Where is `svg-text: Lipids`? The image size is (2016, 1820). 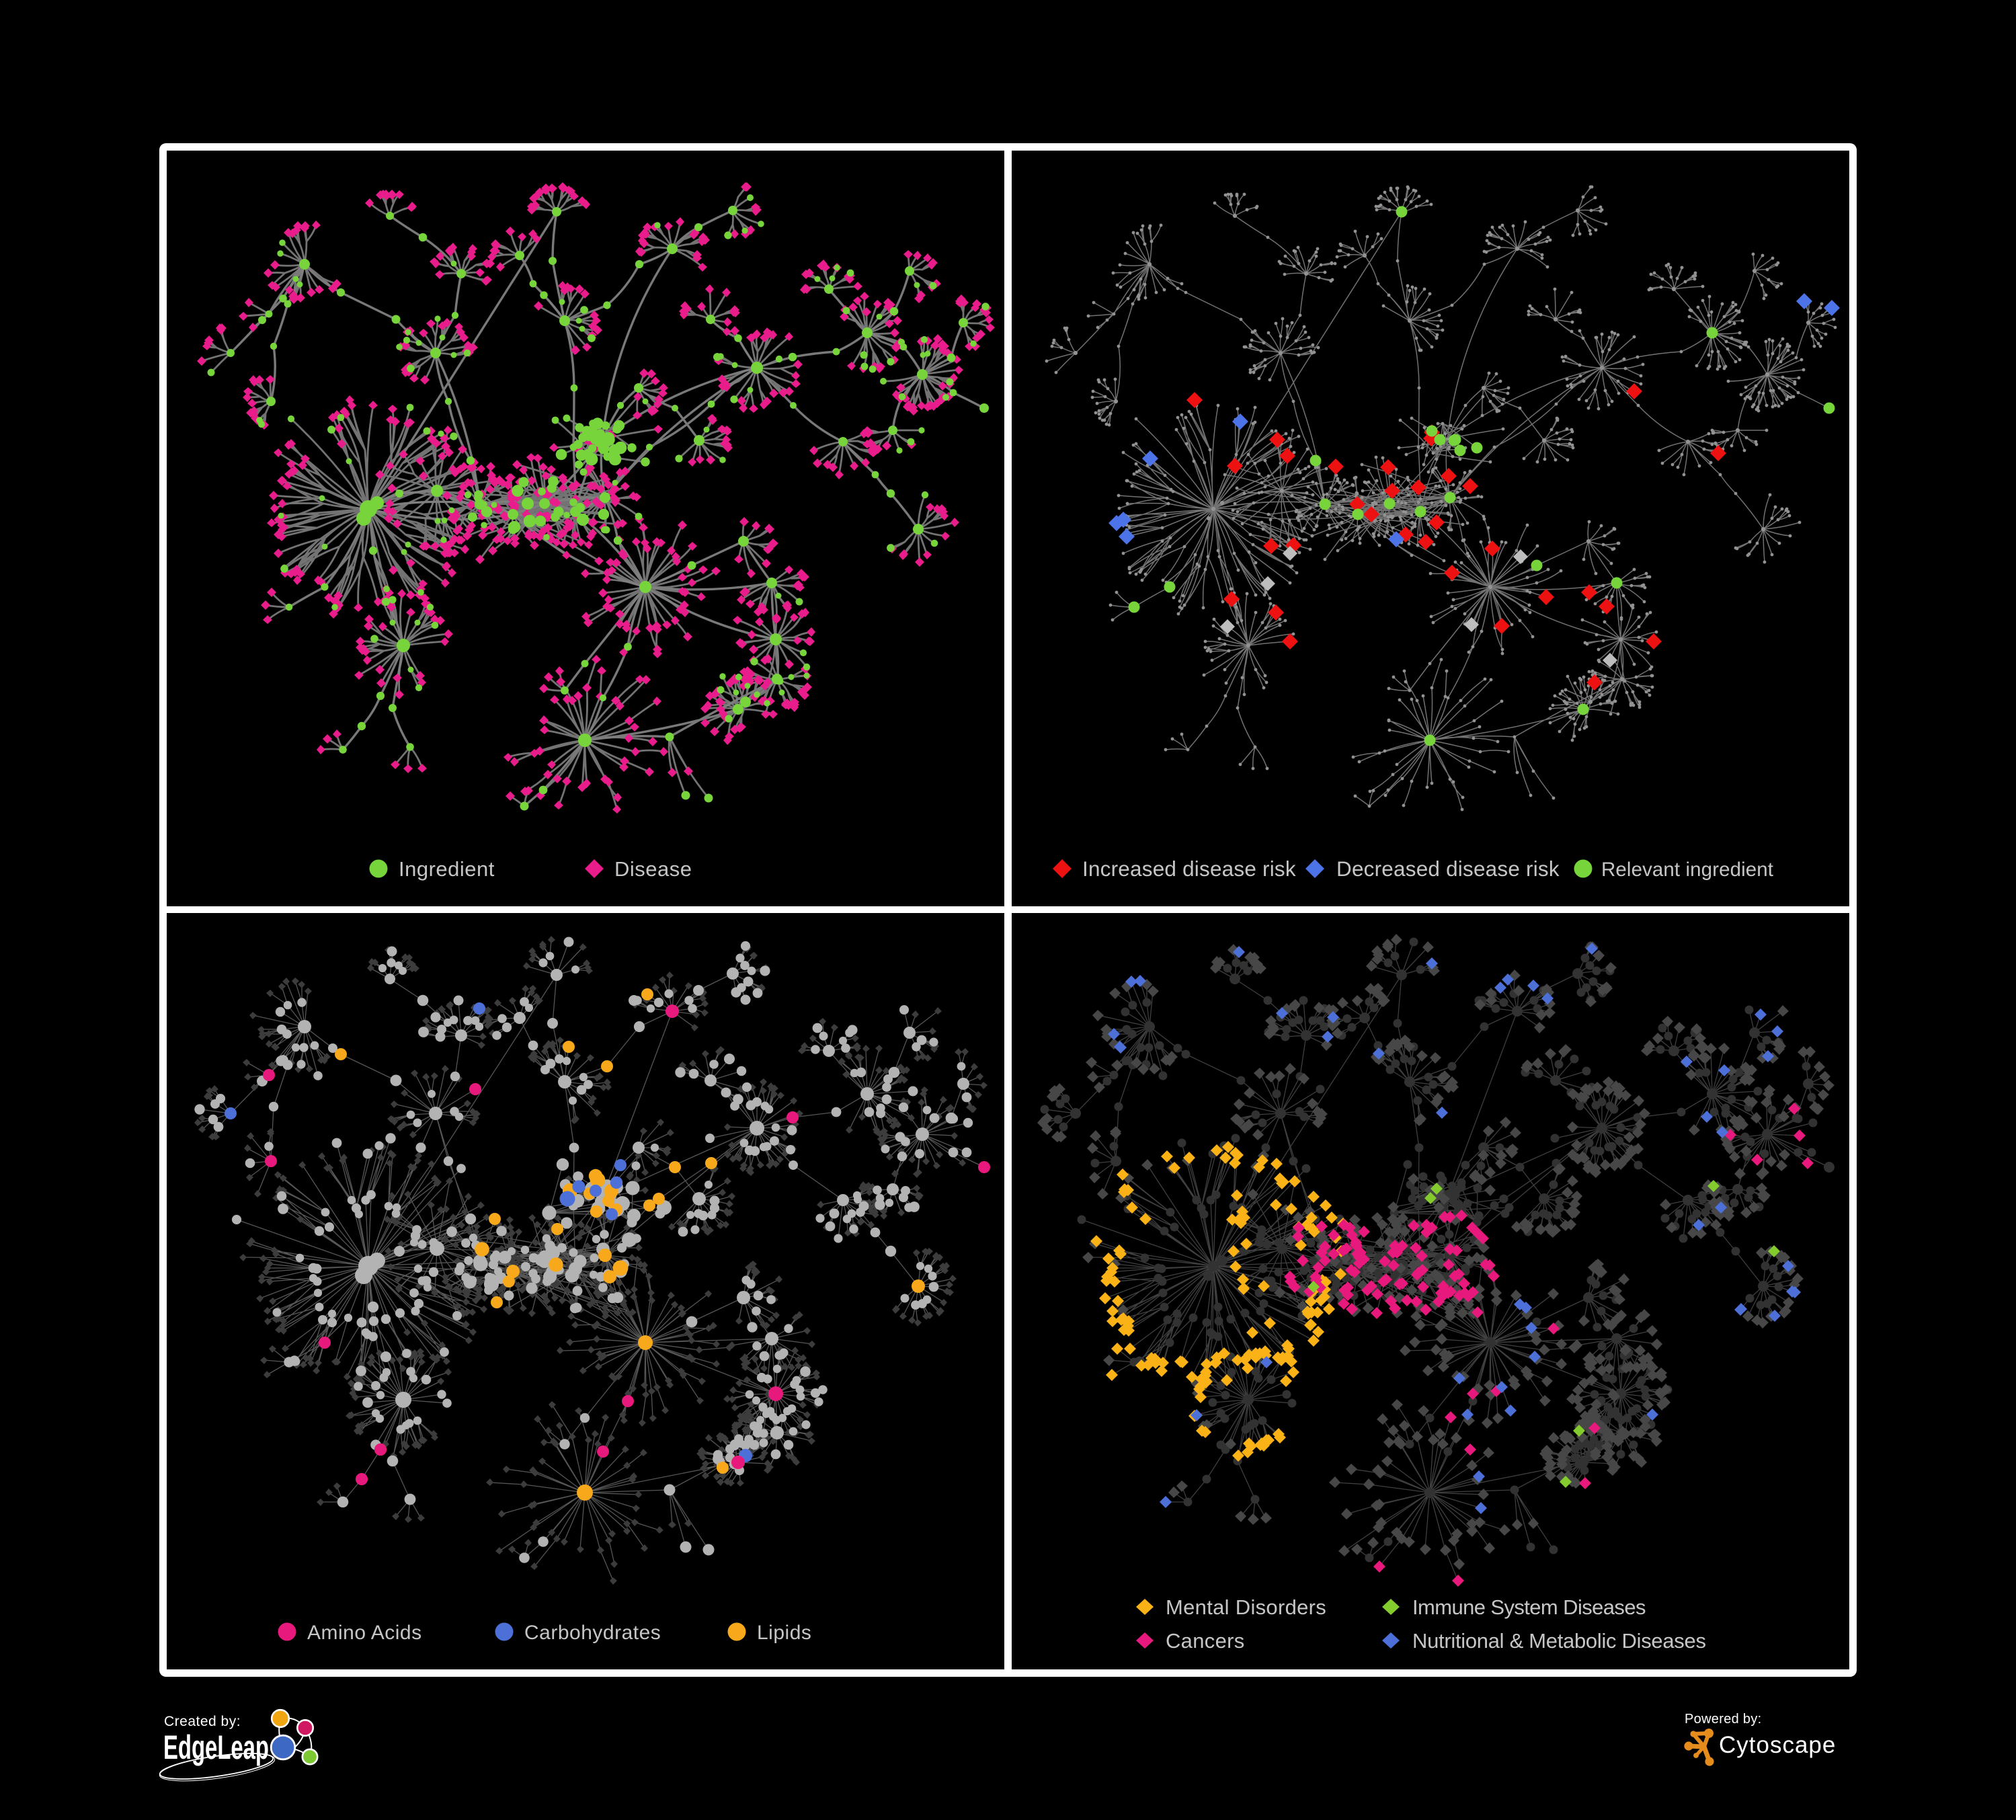
svg-text: Lipids is located at coordinates (784, 1633).